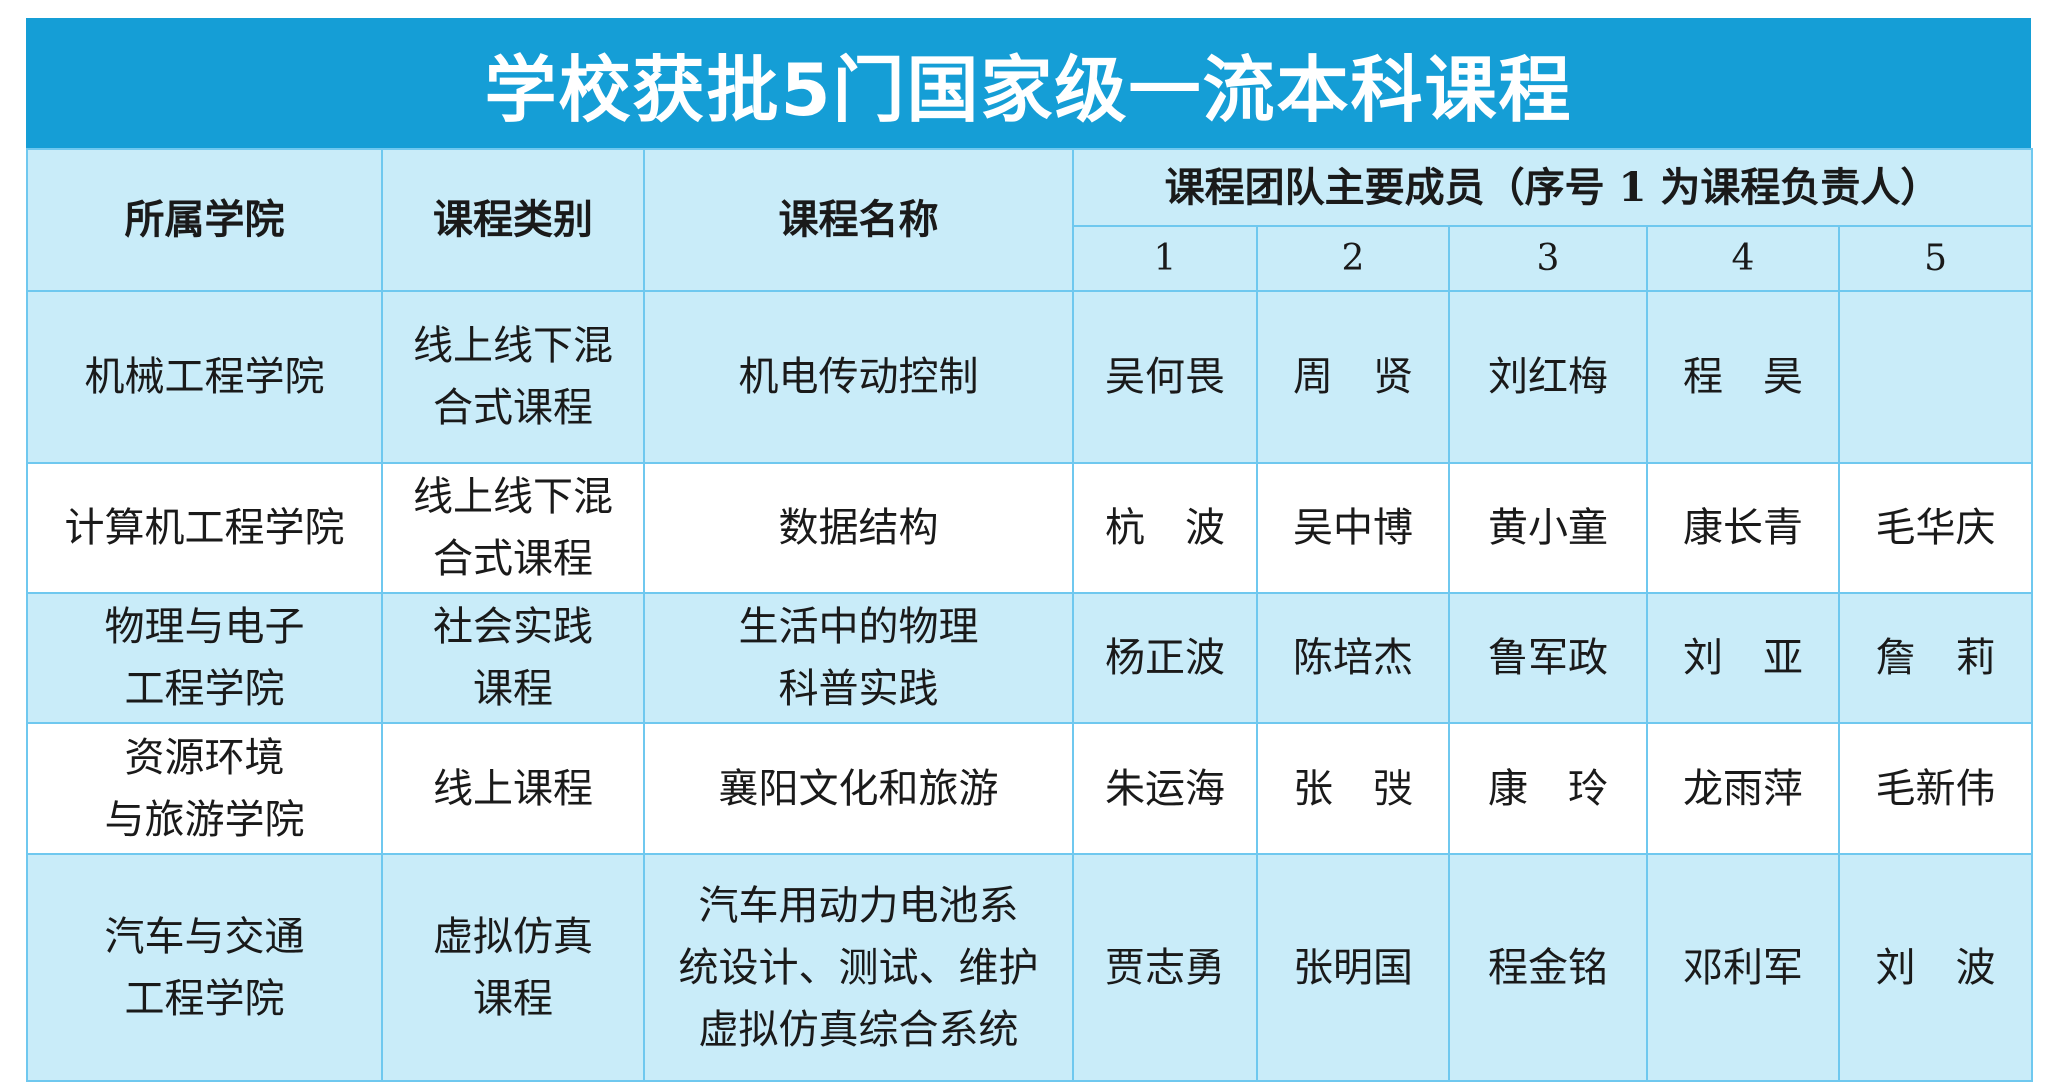  What do you see at coordinates (513, 658) in the screenshot?
I see `category-cell: 社会实践 课程` at bounding box center [513, 658].